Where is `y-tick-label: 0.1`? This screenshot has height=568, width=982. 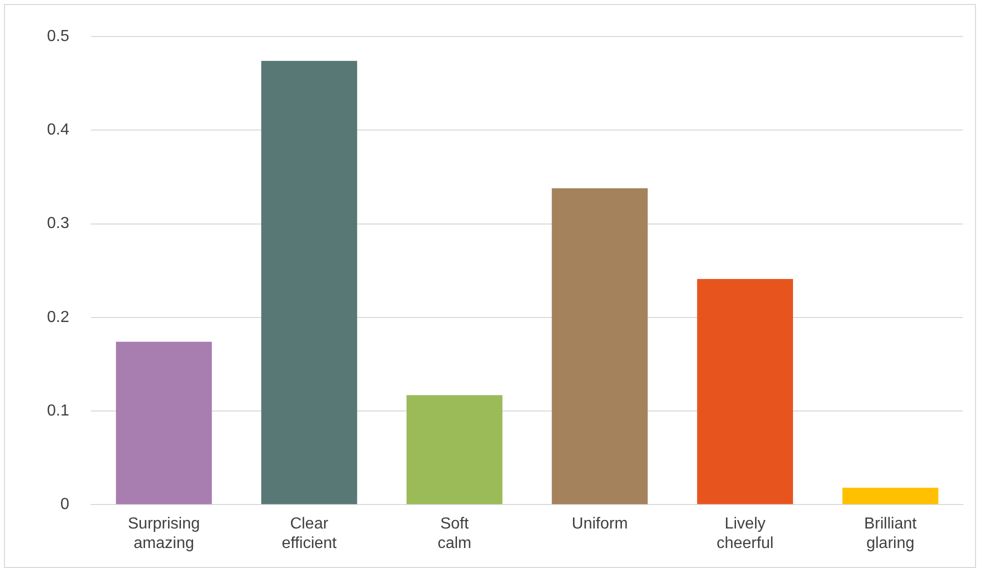 y-tick-label: 0.1 is located at coordinates (58, 411).